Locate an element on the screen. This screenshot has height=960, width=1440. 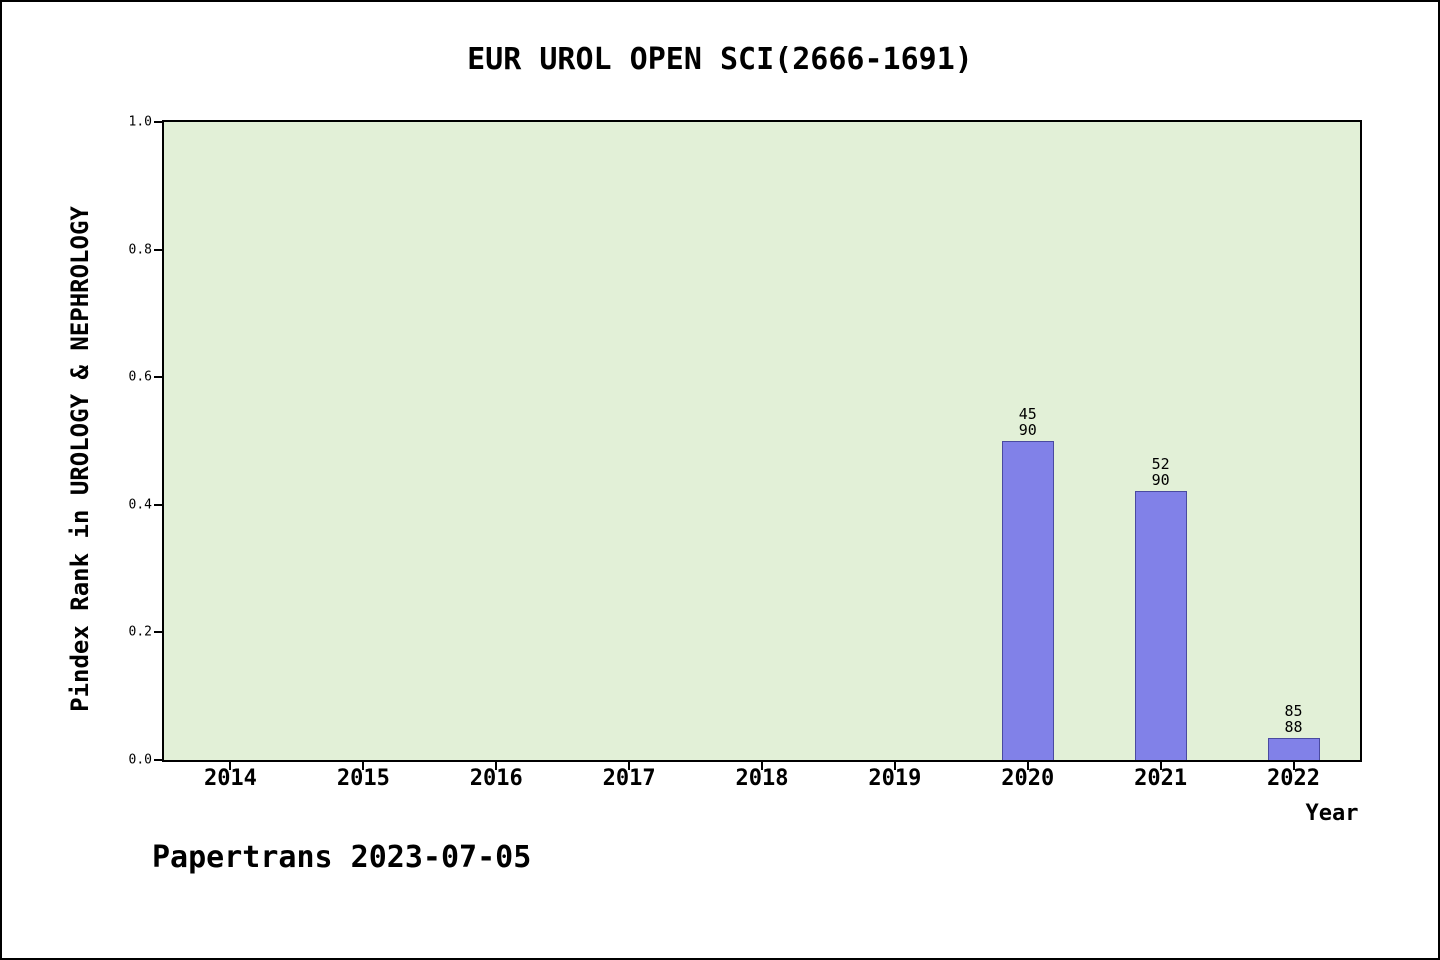
bar-label-numerator: 85 is located at coordinates (1293, 711).